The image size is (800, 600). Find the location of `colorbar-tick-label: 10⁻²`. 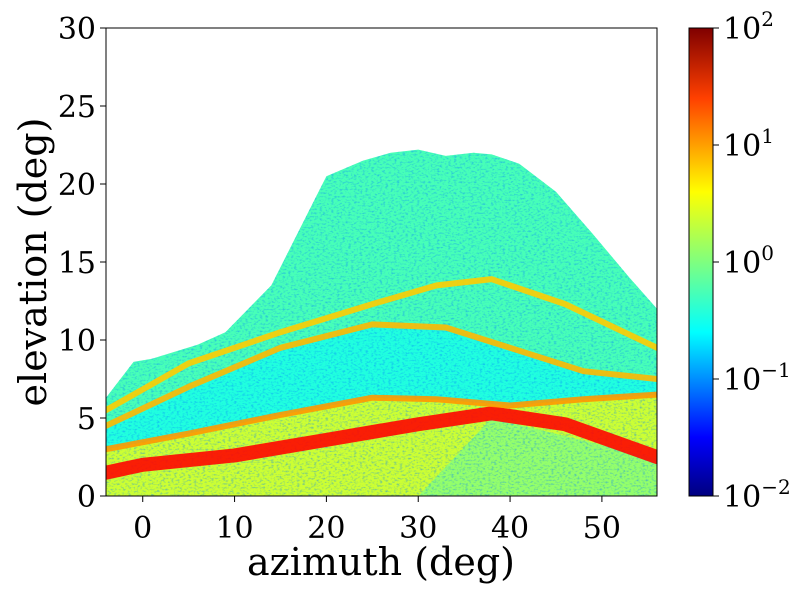

colorbar-tick-label: 10⁻² is located at coordinates (757, 495).